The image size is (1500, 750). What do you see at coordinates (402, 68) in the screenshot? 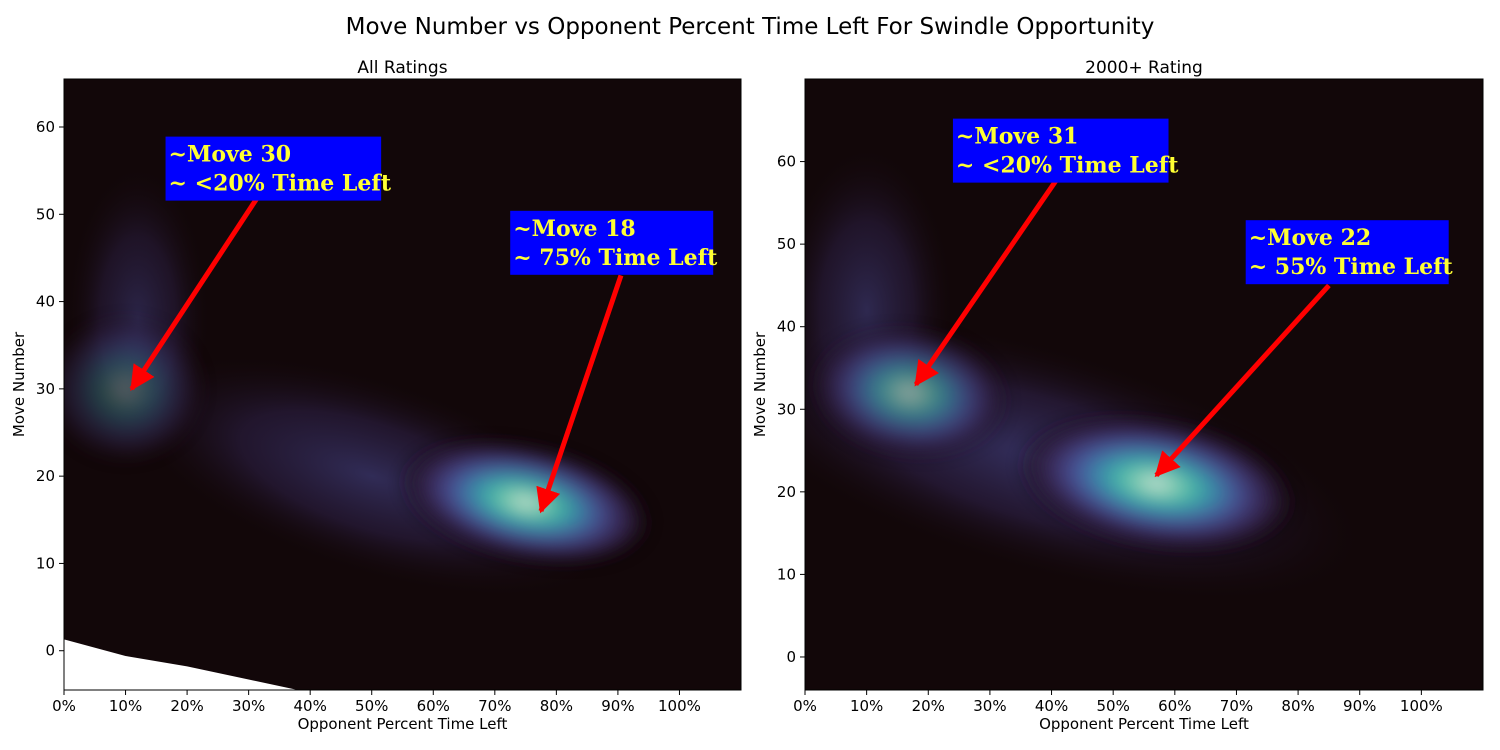
I see `subplot-title: All Ratings` at bounding box center [402, 68].